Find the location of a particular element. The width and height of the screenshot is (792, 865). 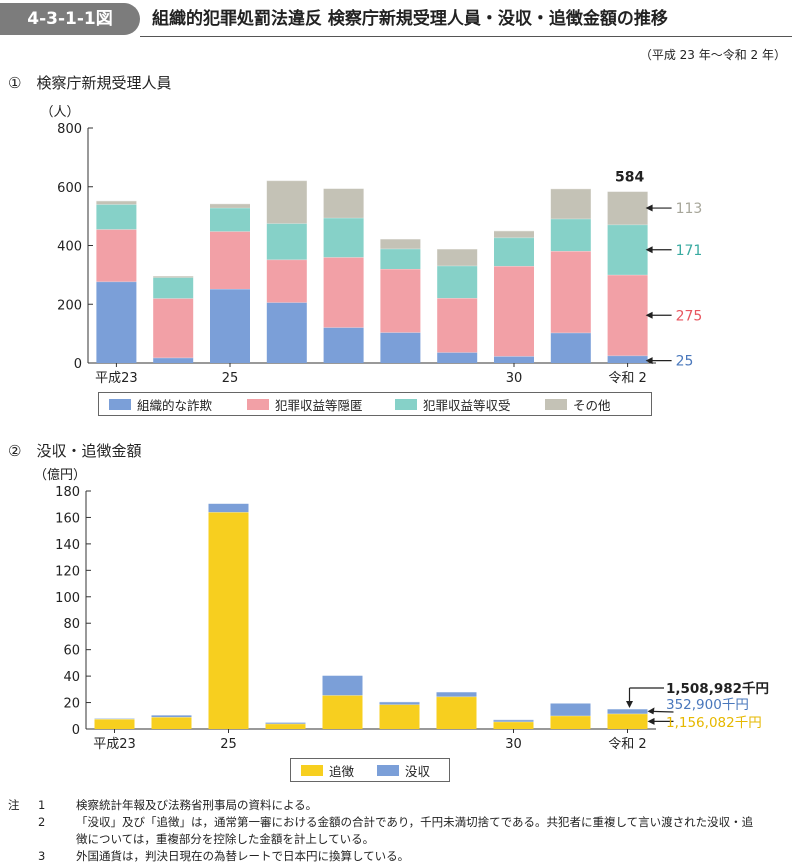

legend-item-collection: 追徴 is located at coordinates (327, 770).